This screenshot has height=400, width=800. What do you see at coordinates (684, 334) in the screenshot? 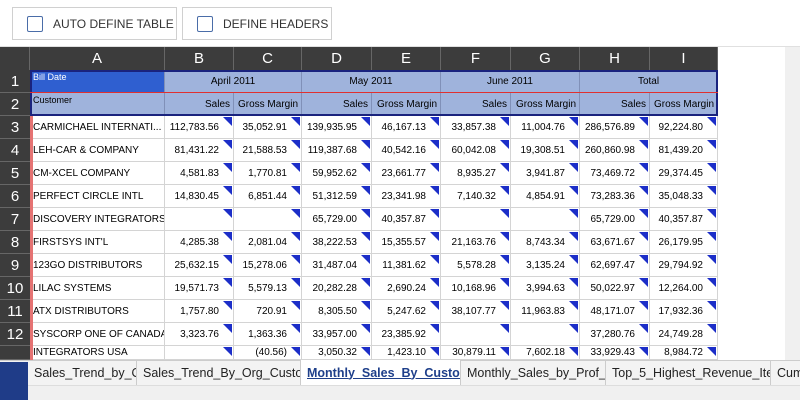
I see `value-cell: 24,749.28` at bounding box center [684, 334].